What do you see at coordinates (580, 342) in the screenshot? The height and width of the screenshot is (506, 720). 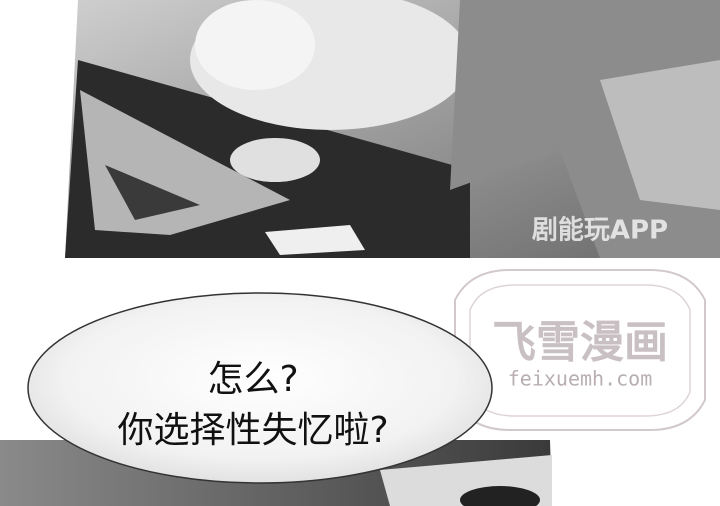 I see `logo-title: 飞雪漫画` at bounding box center [580, 342].